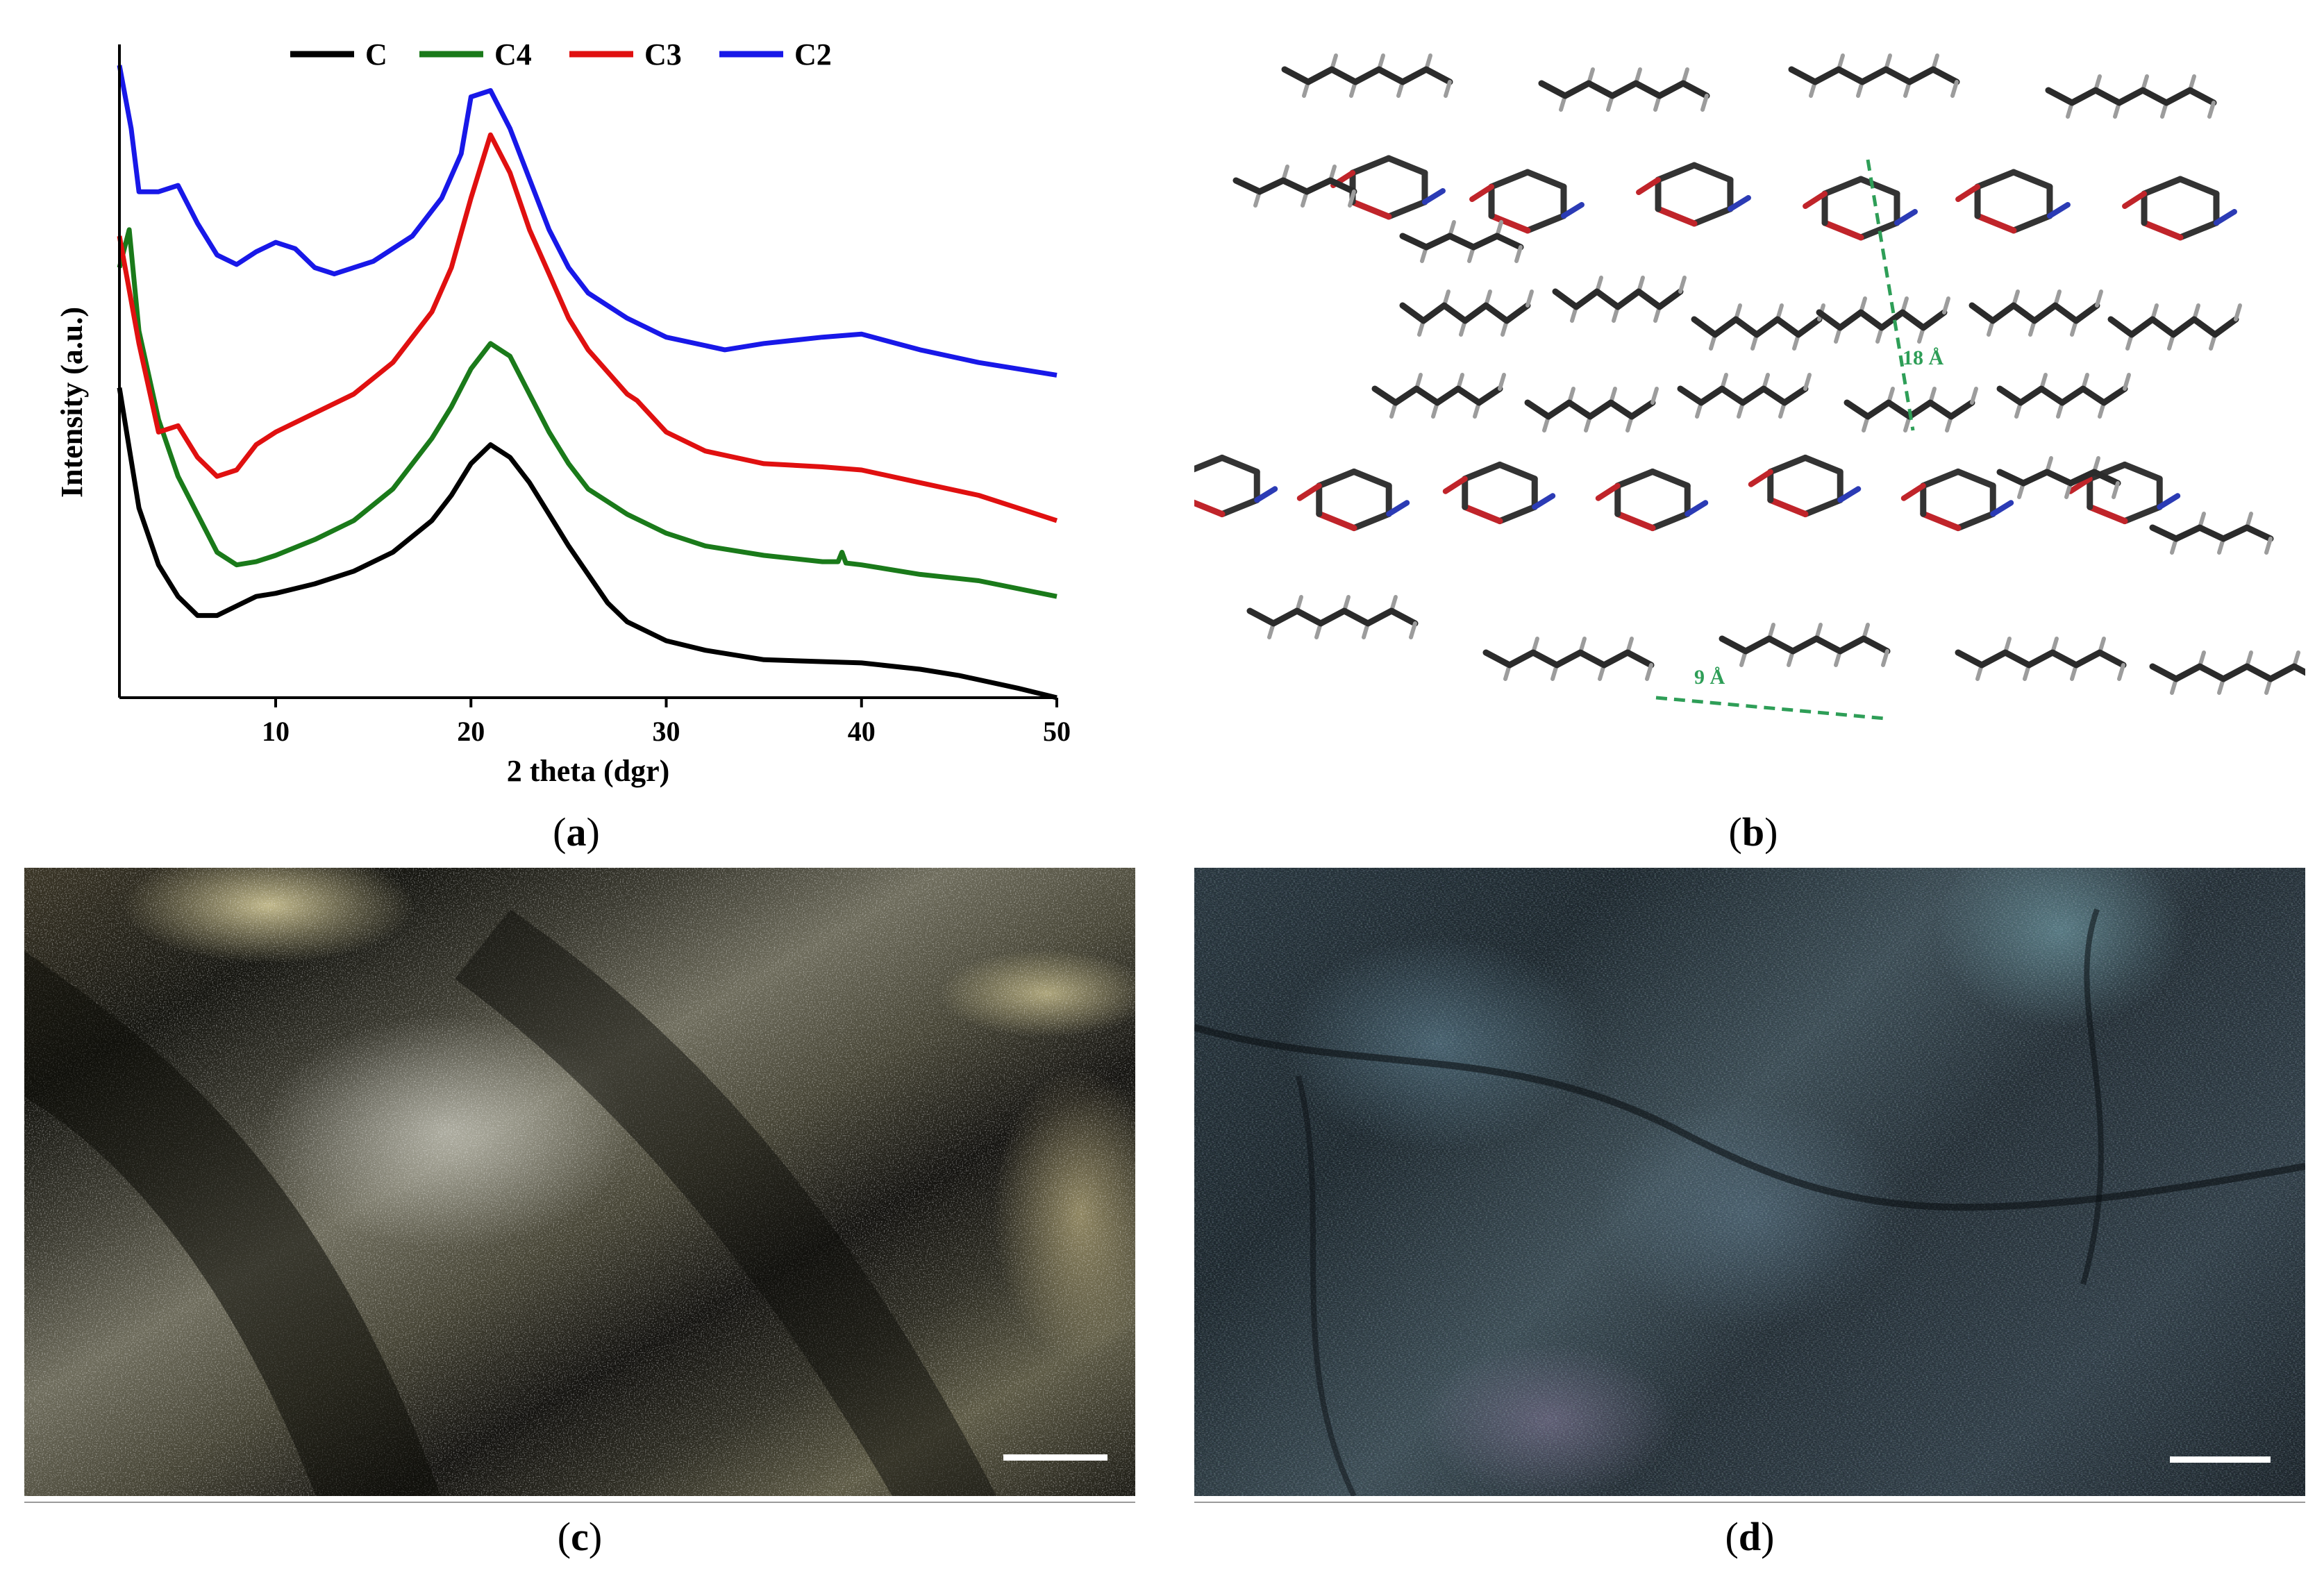  What do you see at coordinates (587, 413) in the screenshot?
I see `series-line-c4` at bounding box center [587, 413].